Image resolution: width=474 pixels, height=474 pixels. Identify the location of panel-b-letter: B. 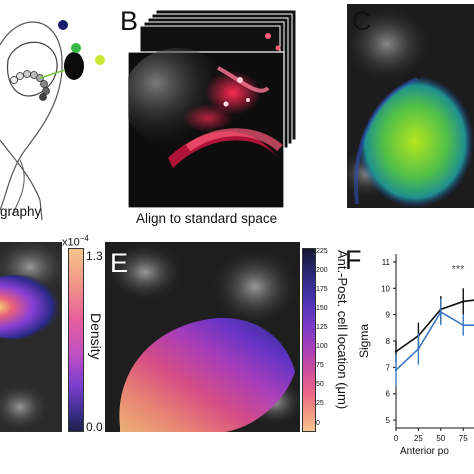
(129, 21).